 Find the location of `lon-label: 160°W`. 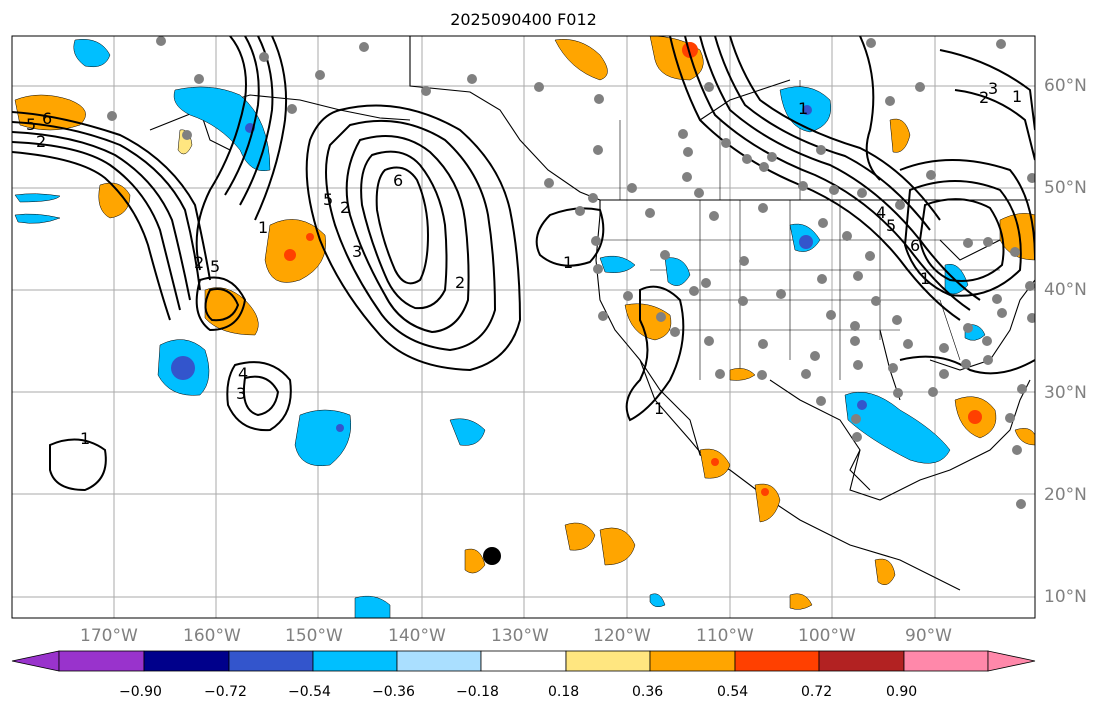

lon-label: 160°W is located at coordinates (212, 636).